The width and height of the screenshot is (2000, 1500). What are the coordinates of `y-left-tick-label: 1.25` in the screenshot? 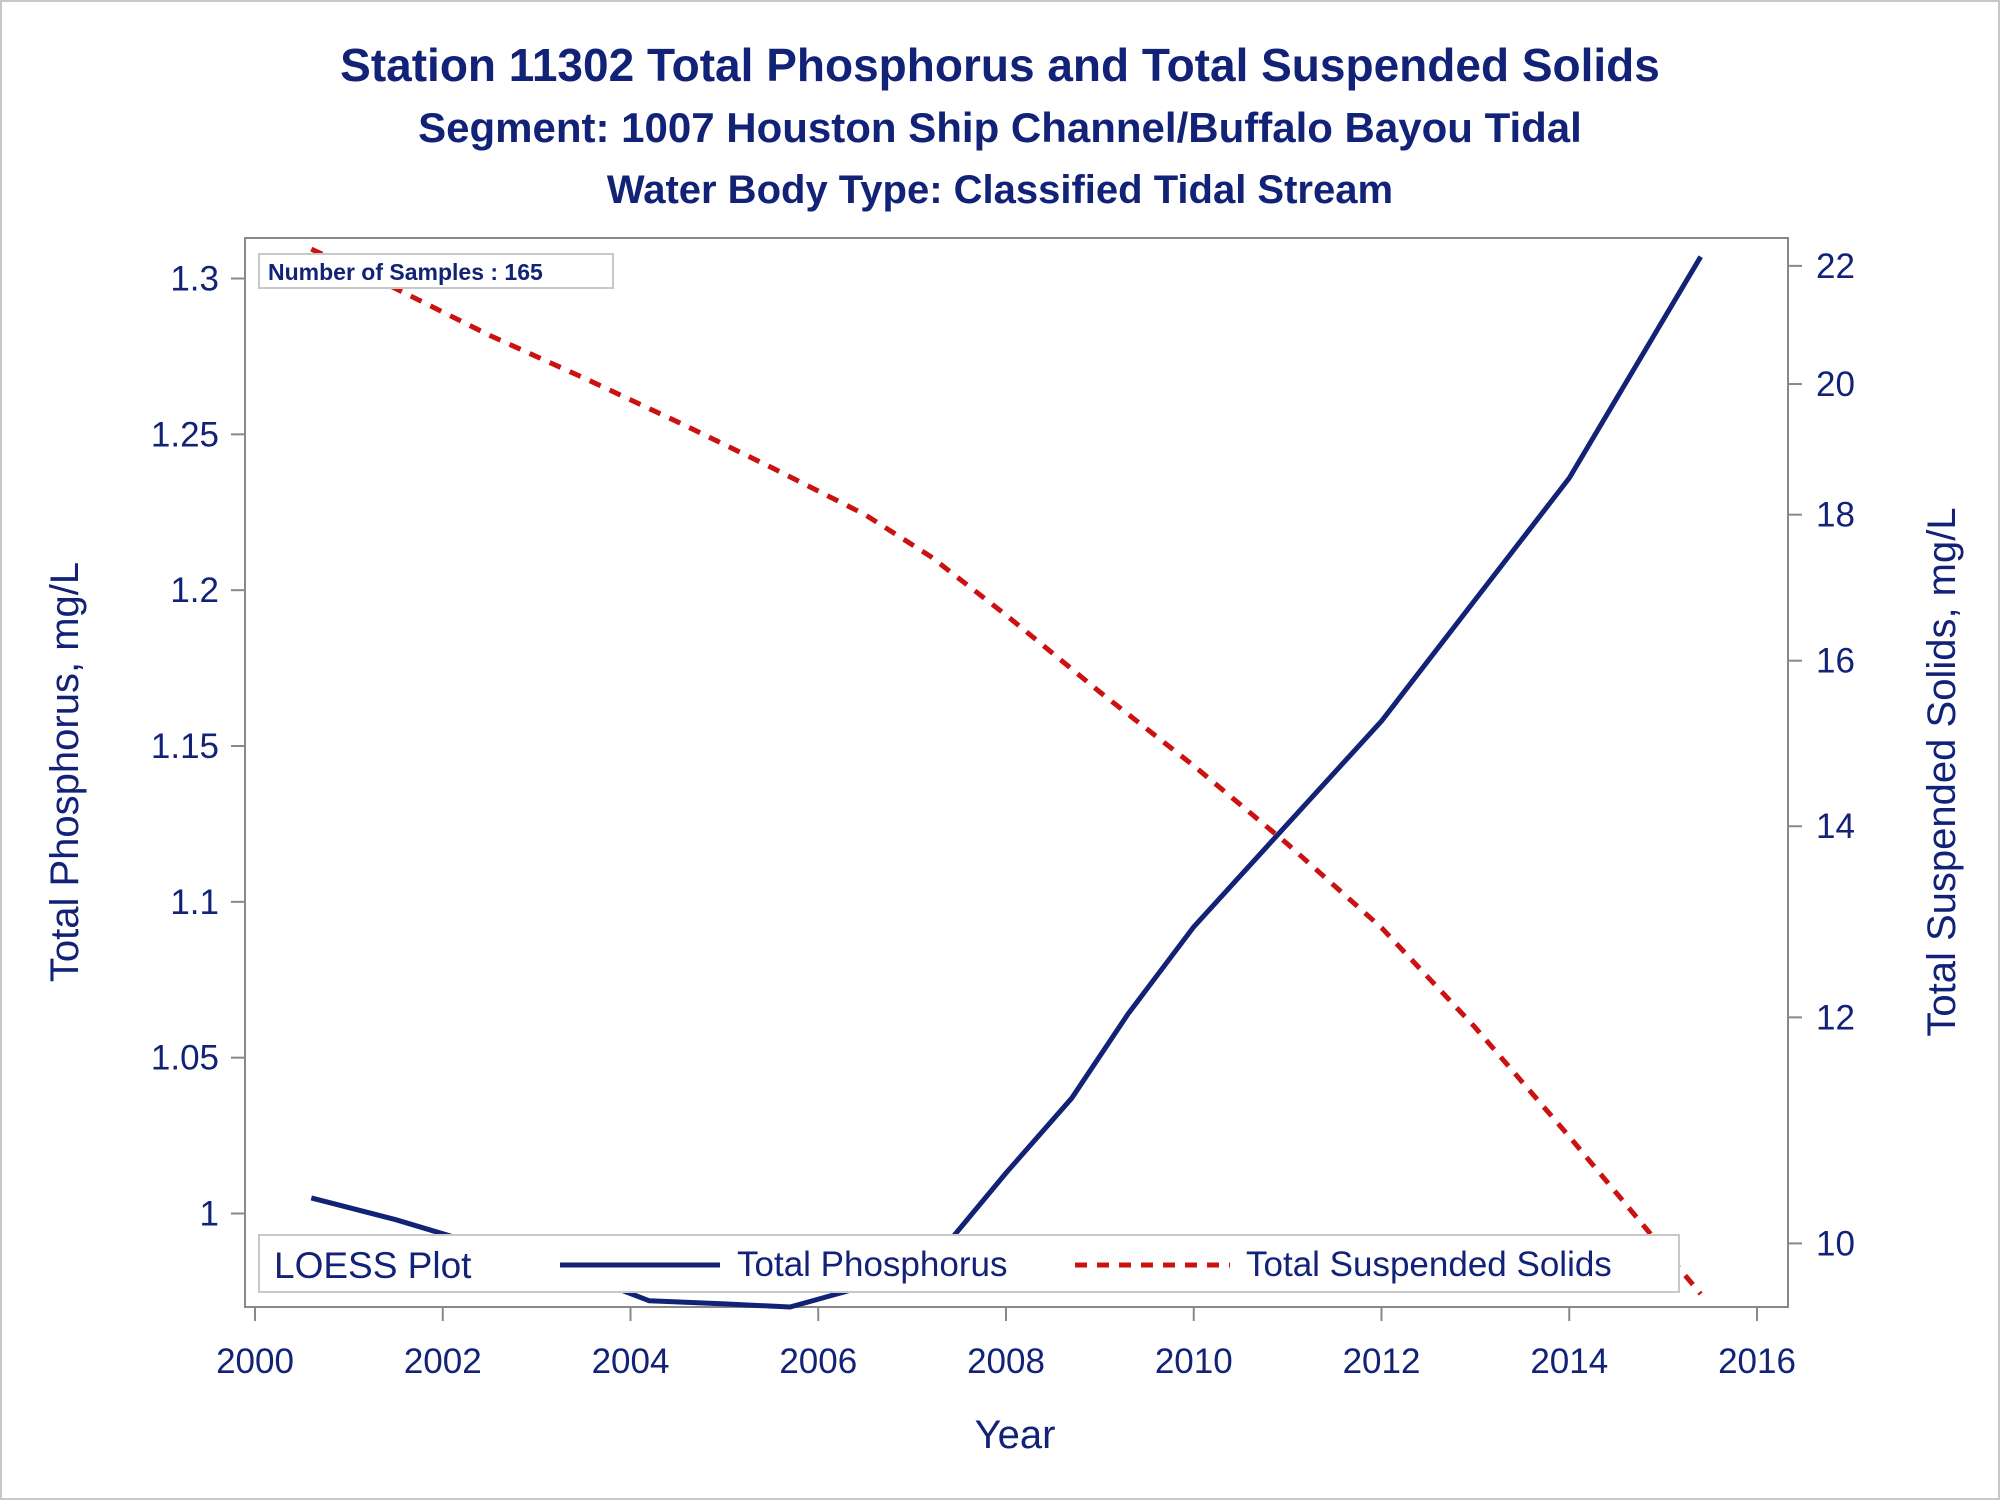 It's located at (185, 434).